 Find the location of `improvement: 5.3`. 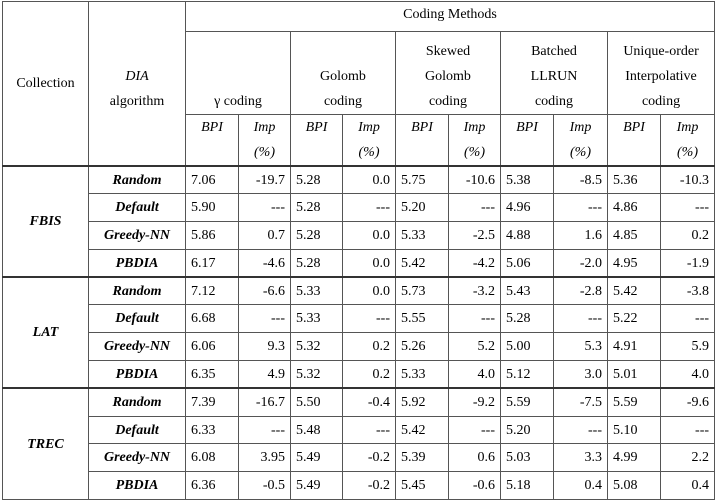

improvement: 5.3 is located at coordinates (593, 347).